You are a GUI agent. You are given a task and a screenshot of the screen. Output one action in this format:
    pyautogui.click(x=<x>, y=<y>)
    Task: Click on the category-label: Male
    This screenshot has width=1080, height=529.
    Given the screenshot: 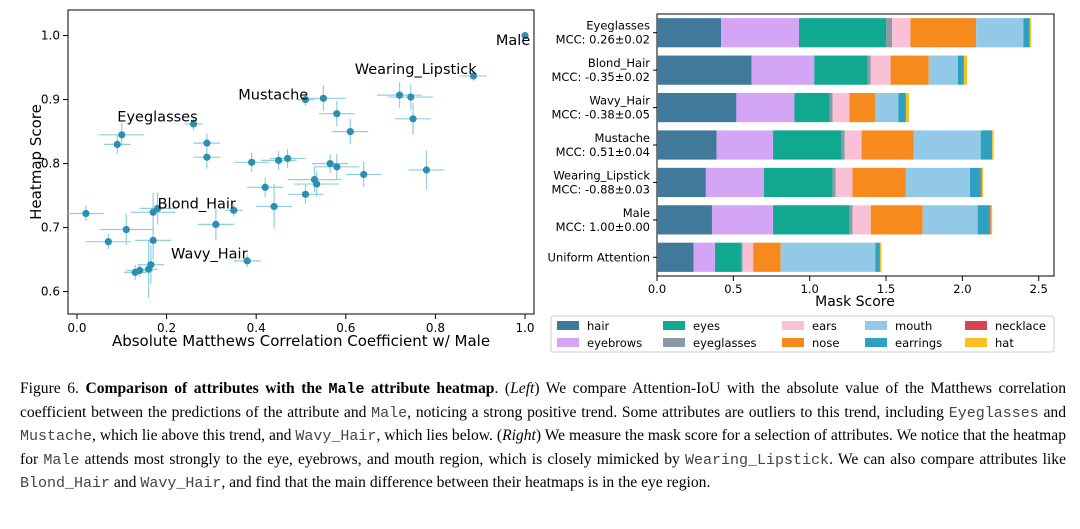 What is the action you would take?
    pyautogui.click(x=636, y=213)
    